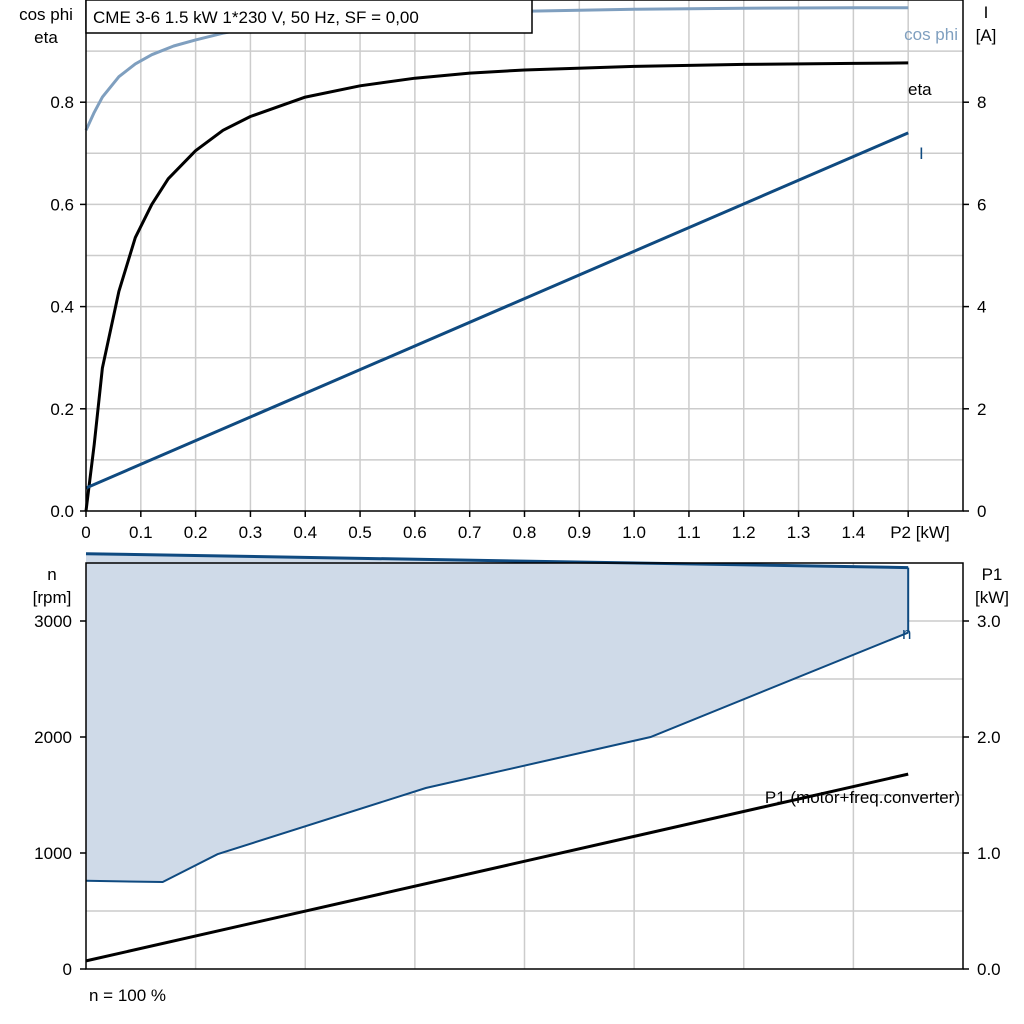  What do you see at coordinates (46, 37) in the screenshot?
I see `top-left-axis-label-2: eta` at bounding box center [46, 37].